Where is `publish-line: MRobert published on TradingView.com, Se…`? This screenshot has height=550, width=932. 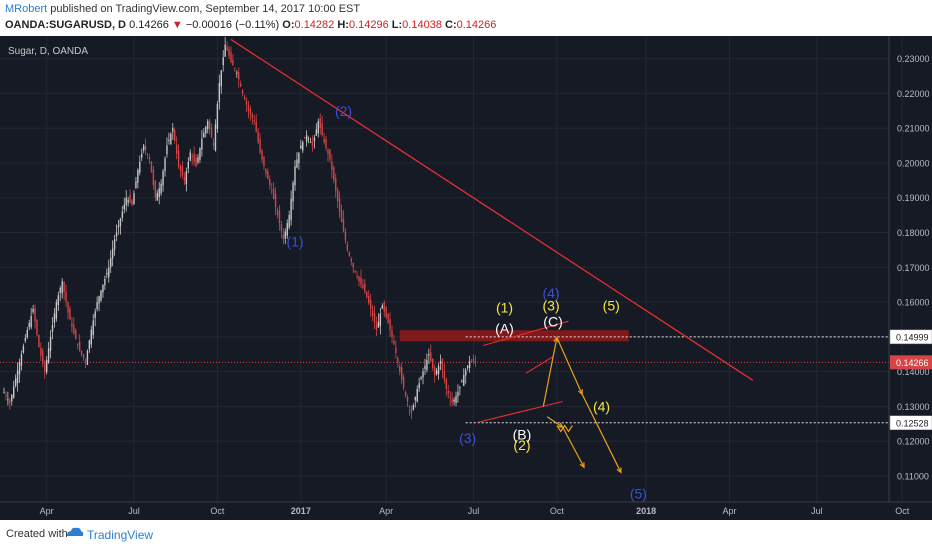
publish-line: MRobert published on TradingView.com, Se… is located at coordinates (182, 9).